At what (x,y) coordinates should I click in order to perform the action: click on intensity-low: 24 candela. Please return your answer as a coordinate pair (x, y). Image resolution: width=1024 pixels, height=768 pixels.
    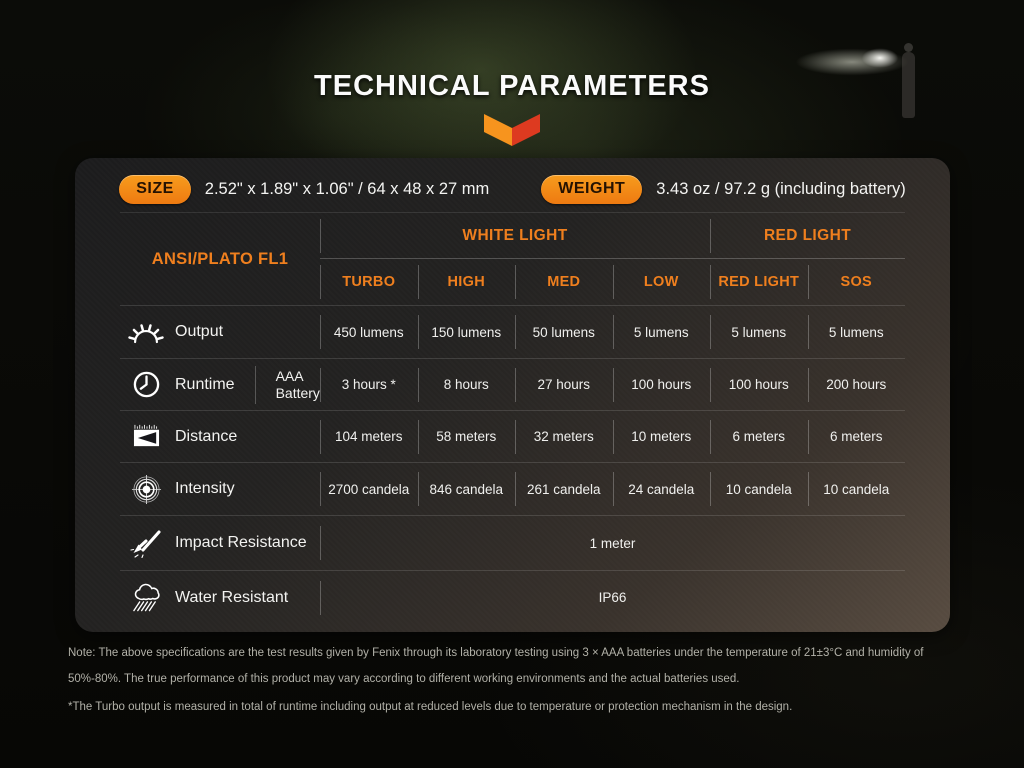
    Looking at the image, I should click on (661, 488).